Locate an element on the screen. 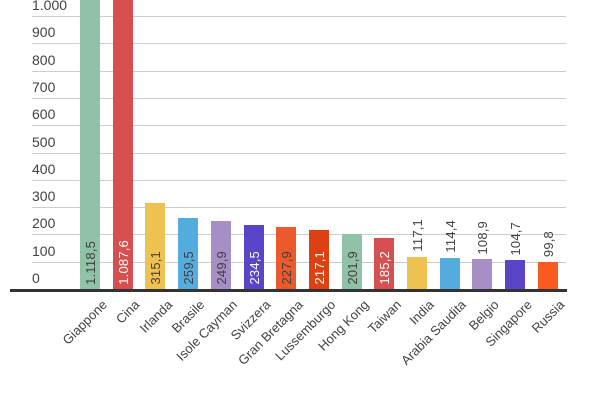 The image size is (600, 400). y-axis-tick-label: 900 is located at coordinates (44, 32).